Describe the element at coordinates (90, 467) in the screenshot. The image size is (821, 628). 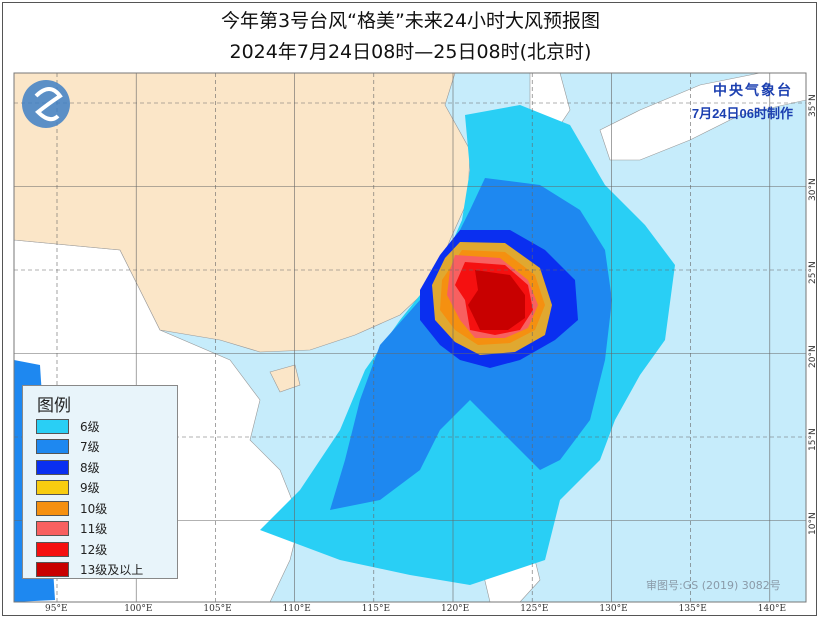
I see `legend-label: 8级` at that location.